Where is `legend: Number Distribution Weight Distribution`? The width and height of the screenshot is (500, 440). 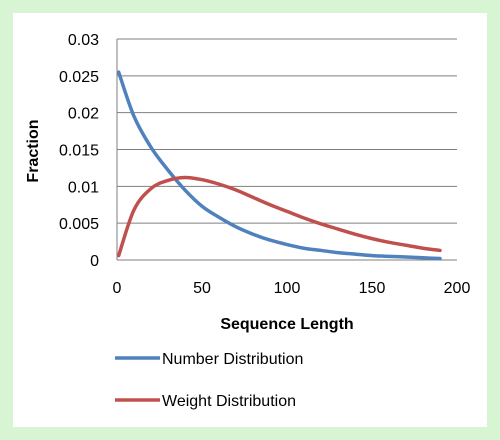 legend: Number Distribution Weight Distribution is located at coordinates (209, 380).